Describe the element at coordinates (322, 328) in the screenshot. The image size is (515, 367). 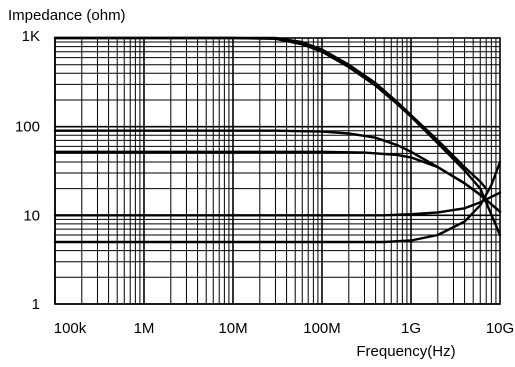
I see `x-tick-label: 100M` at that location.